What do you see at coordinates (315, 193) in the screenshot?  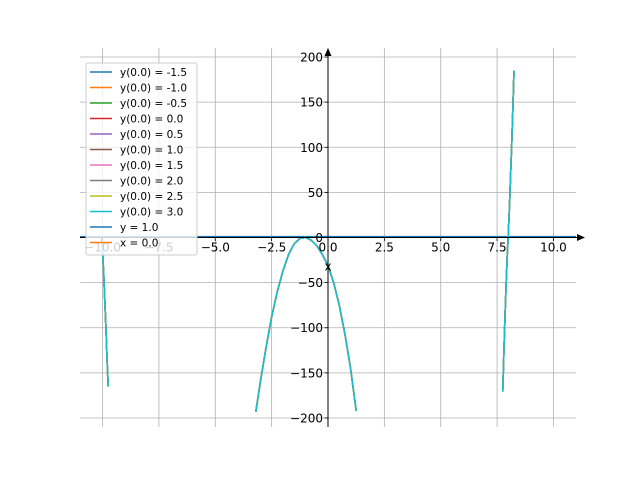 I see `y-tick-label: 50` at bounding box center [315, 193].